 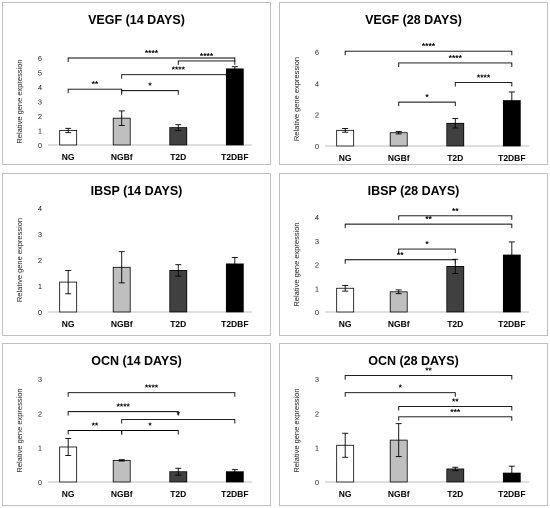 I want to click on chart-title: OCN (14 DAYS), so click(x=136, y=361).